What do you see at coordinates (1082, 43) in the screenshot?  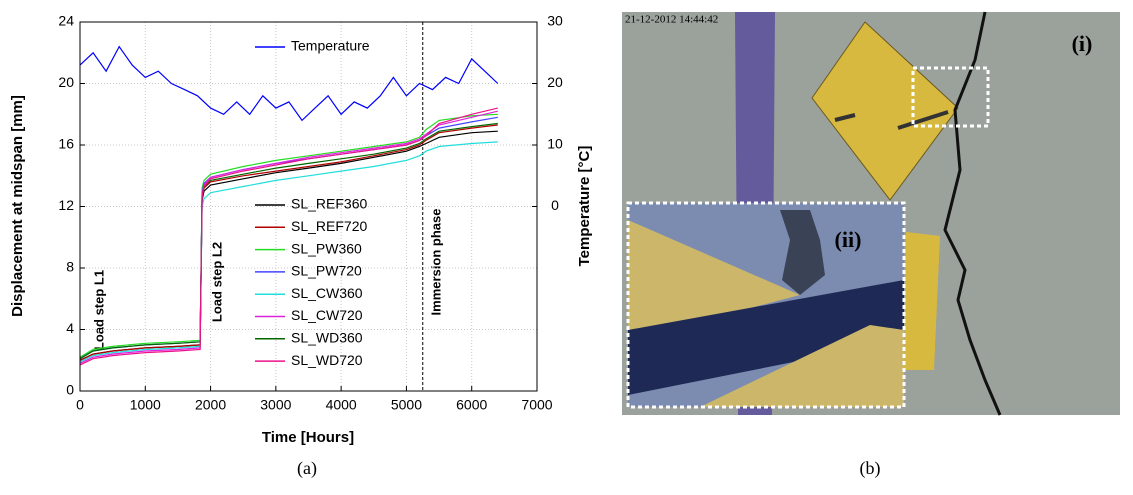 I see `label-i: (i)` at bounding box center [1082, 43].